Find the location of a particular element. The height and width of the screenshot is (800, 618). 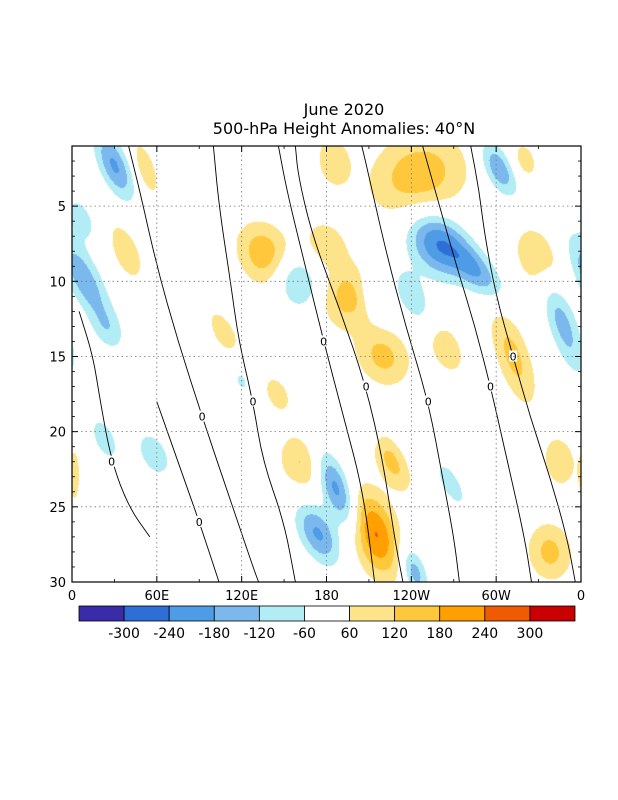

y-tick-label: 5 is located at coordinates (62, 207).